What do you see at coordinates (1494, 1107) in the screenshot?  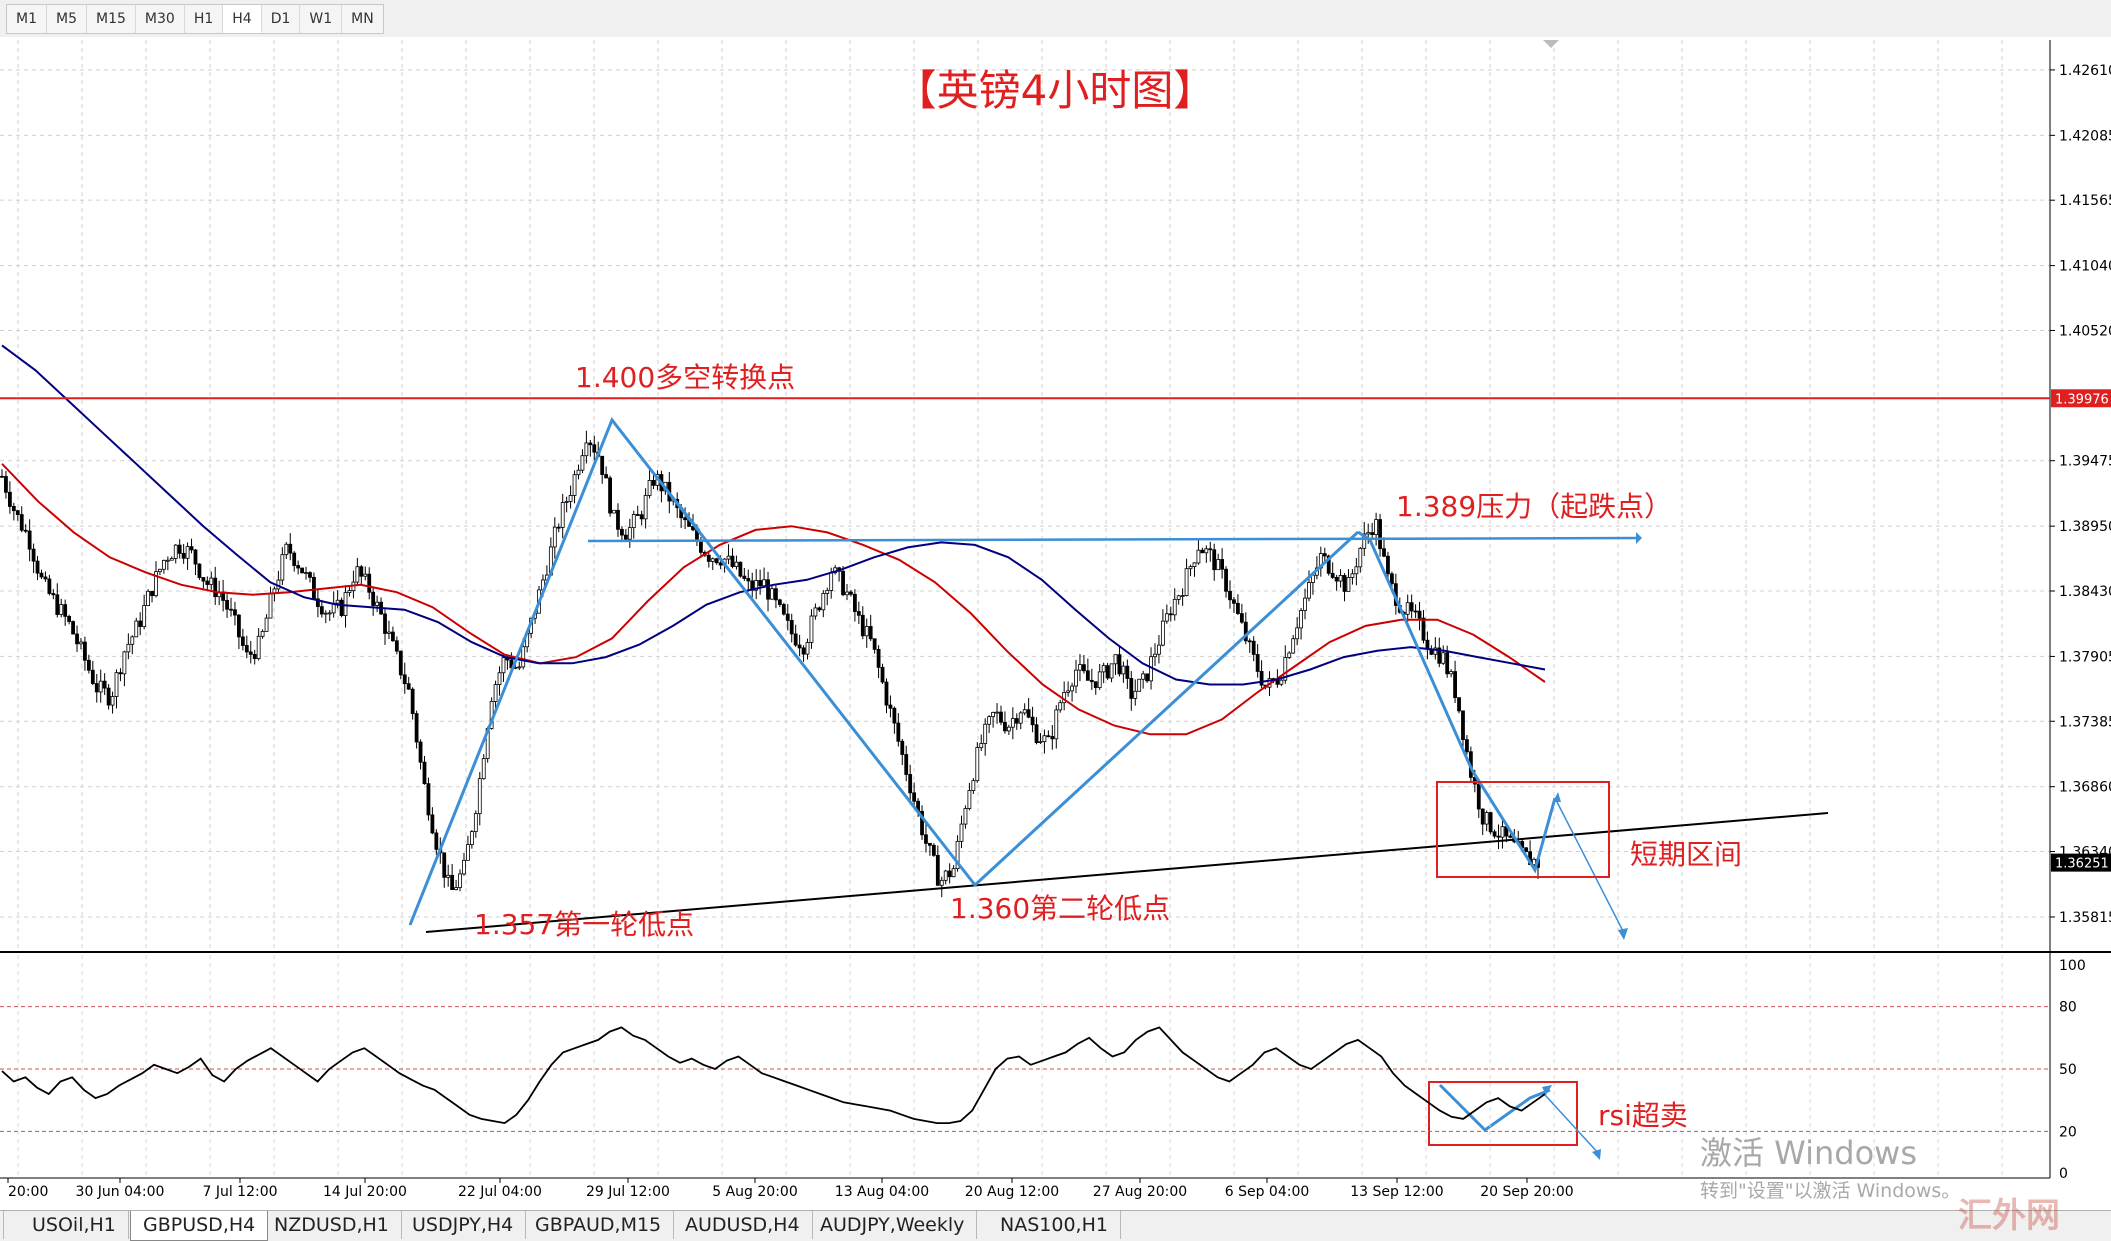 I see `rsi-wave` at bounding box center [1494, 1107].